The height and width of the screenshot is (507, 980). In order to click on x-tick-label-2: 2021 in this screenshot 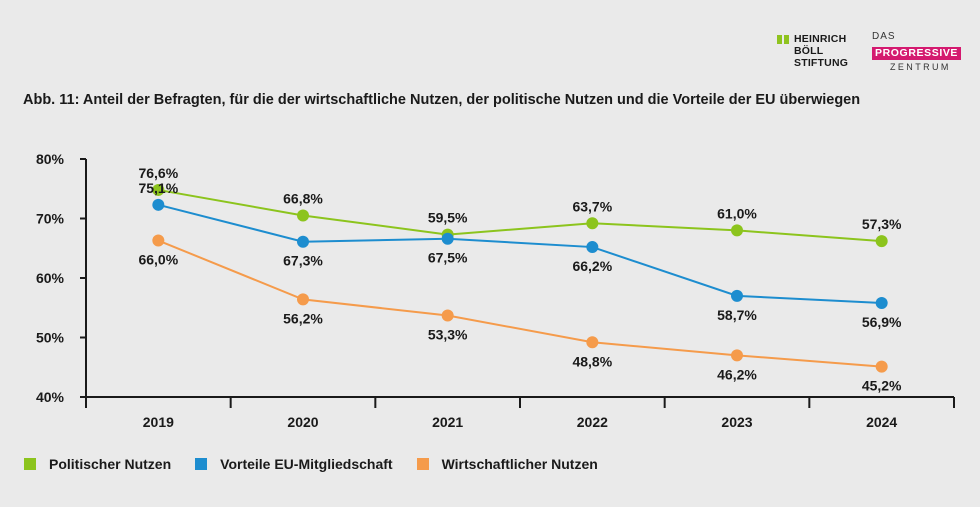, I will do `click(447, 422)`.